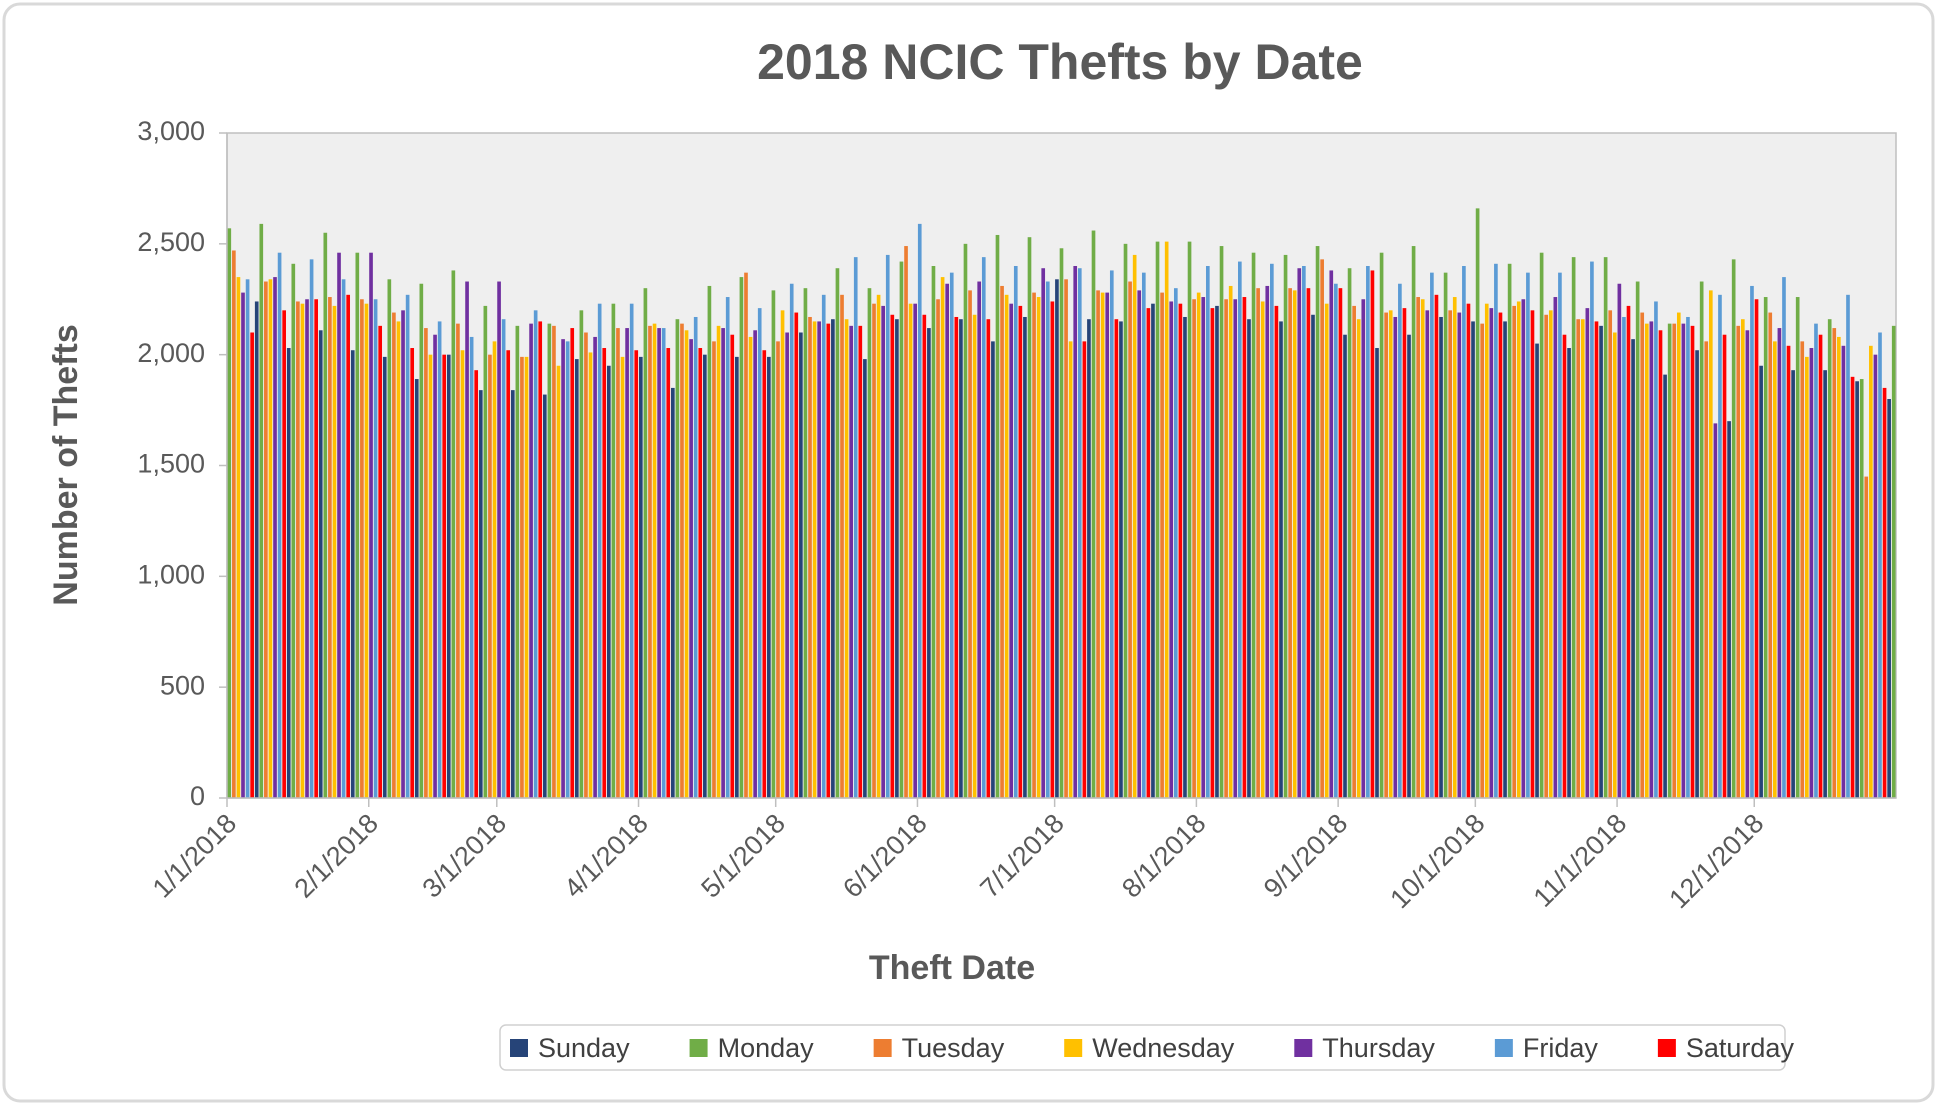 The image size is (1937, 1105). What do you see at coordinates (1378, 1048) in the screenshot?
I see `legend-label: Thursday` at bounding box center [1378, 1048].